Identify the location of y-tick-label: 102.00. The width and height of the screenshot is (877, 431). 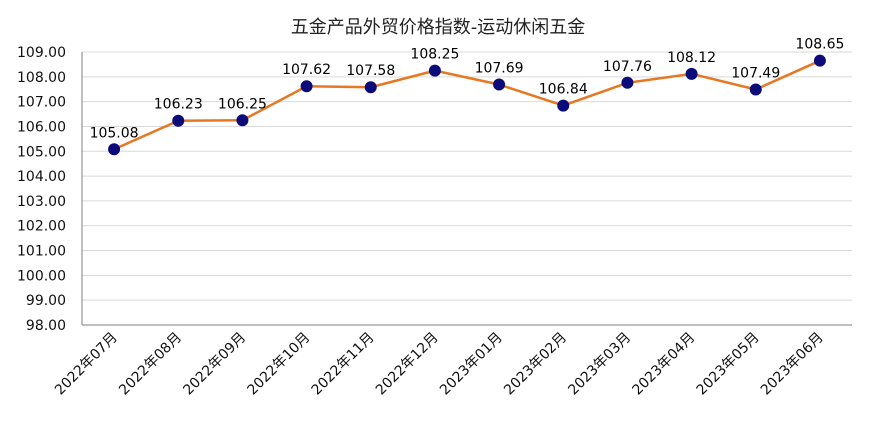
(41, 227).